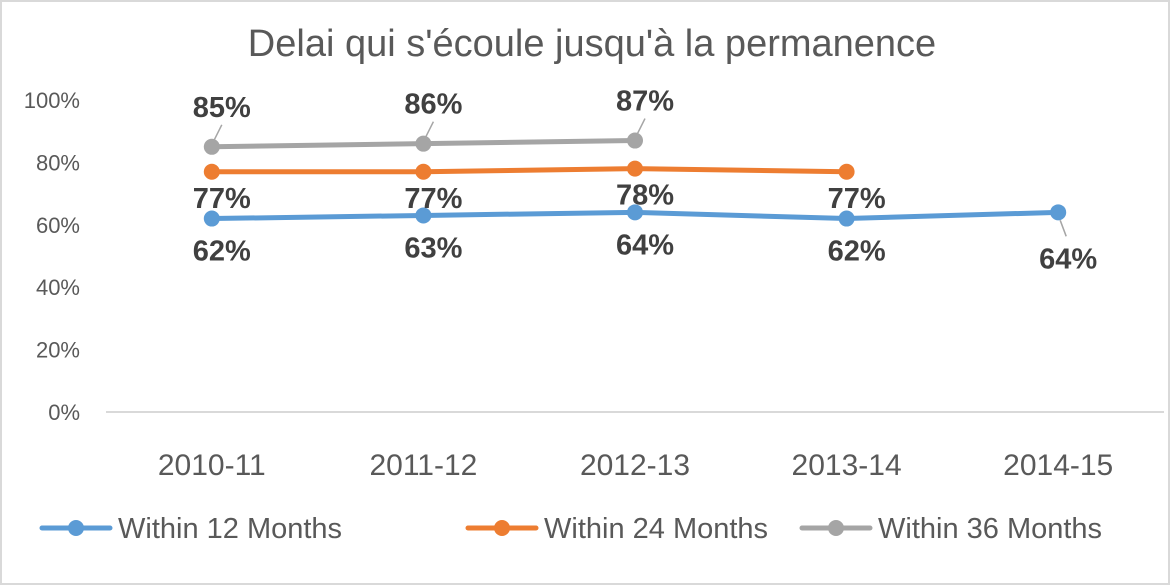  I want to click on data-label: 87%, so click(645, 102).